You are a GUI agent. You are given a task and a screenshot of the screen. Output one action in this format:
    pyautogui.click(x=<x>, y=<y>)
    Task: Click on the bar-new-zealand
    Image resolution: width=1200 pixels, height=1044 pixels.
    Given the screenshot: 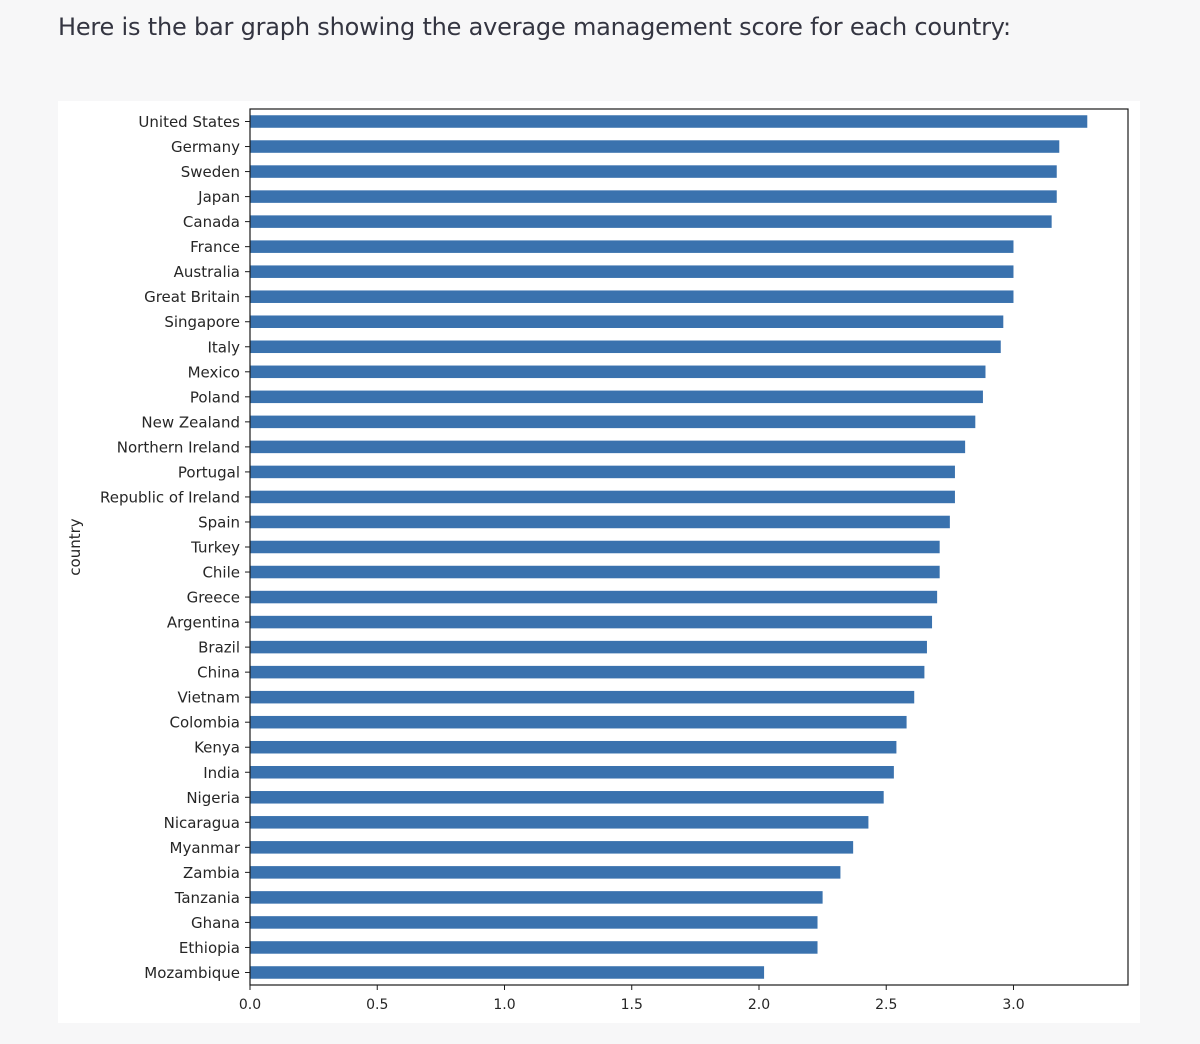 What is the action you would take?
    pyautogui.click(x=613, y=422)
    